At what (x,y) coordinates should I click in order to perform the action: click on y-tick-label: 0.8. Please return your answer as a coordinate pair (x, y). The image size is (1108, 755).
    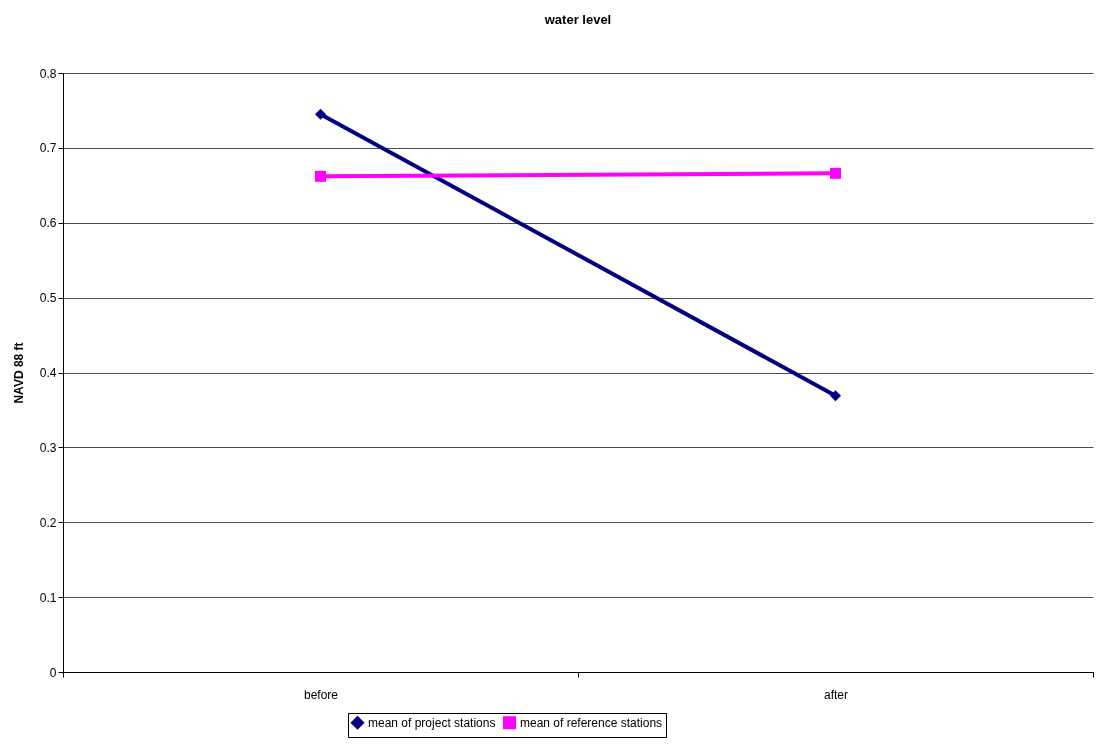
    Looking at the image, I should click on (48, 73).